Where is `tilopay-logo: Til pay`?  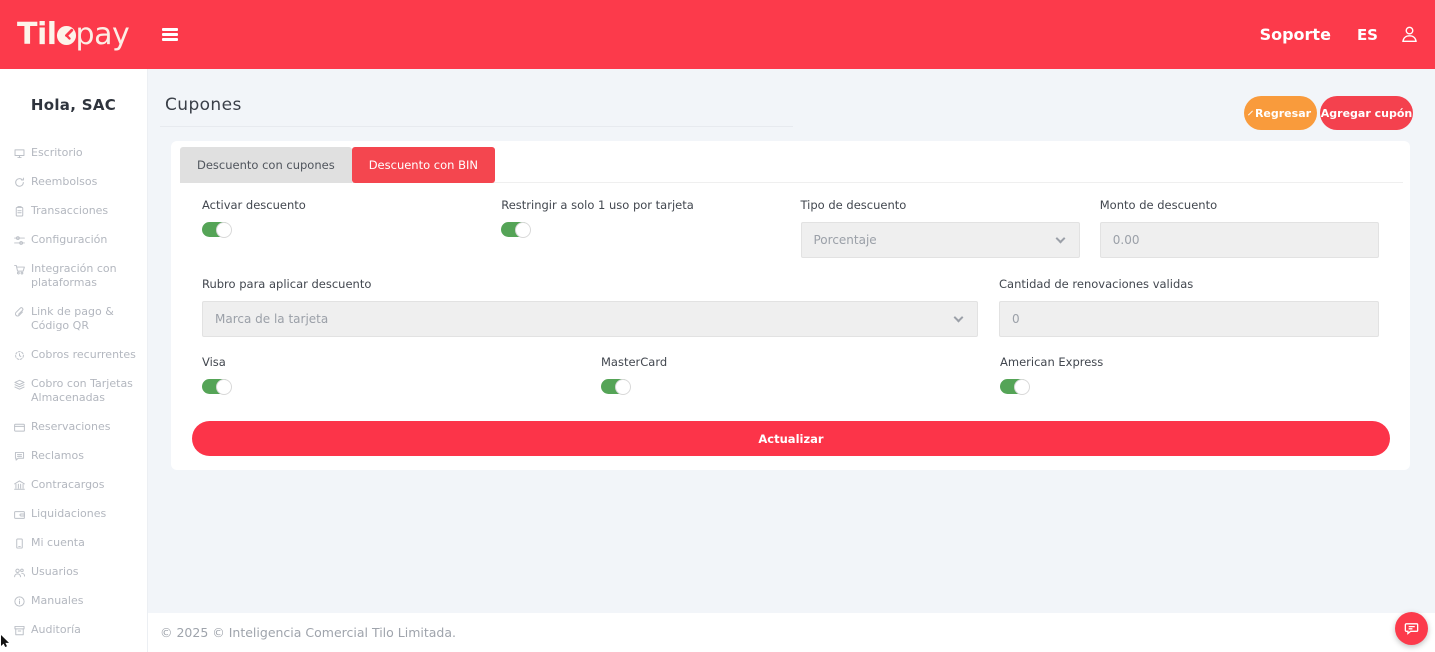 tilopay-logo: Til pay is located at coordinates (73, 34).